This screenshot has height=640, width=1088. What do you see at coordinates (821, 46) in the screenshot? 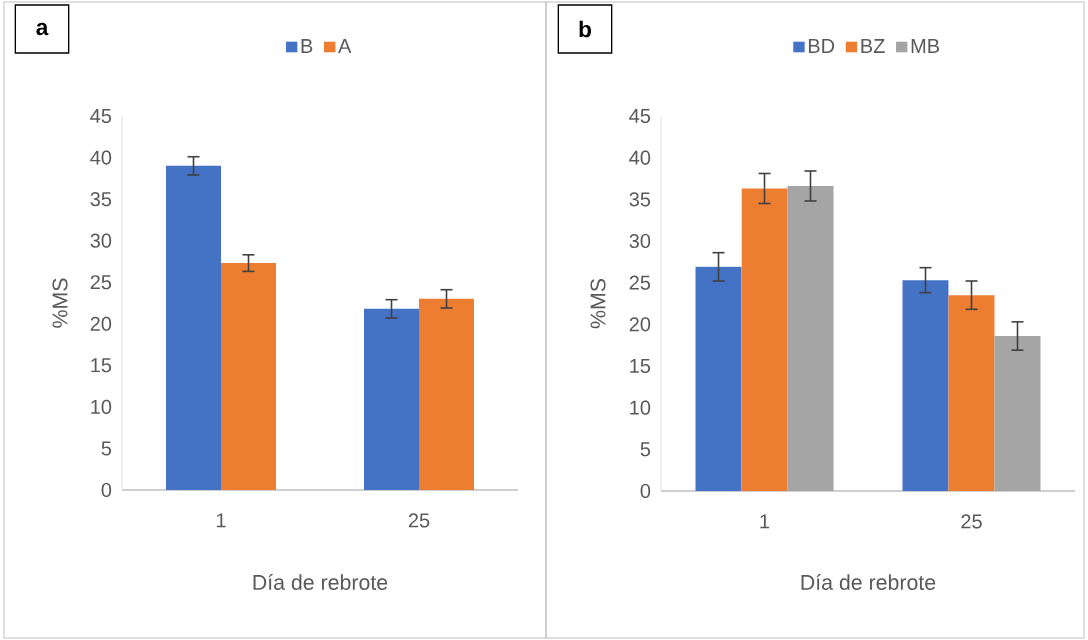
I see `legend-label: BD` at bounding box center [821, 46].